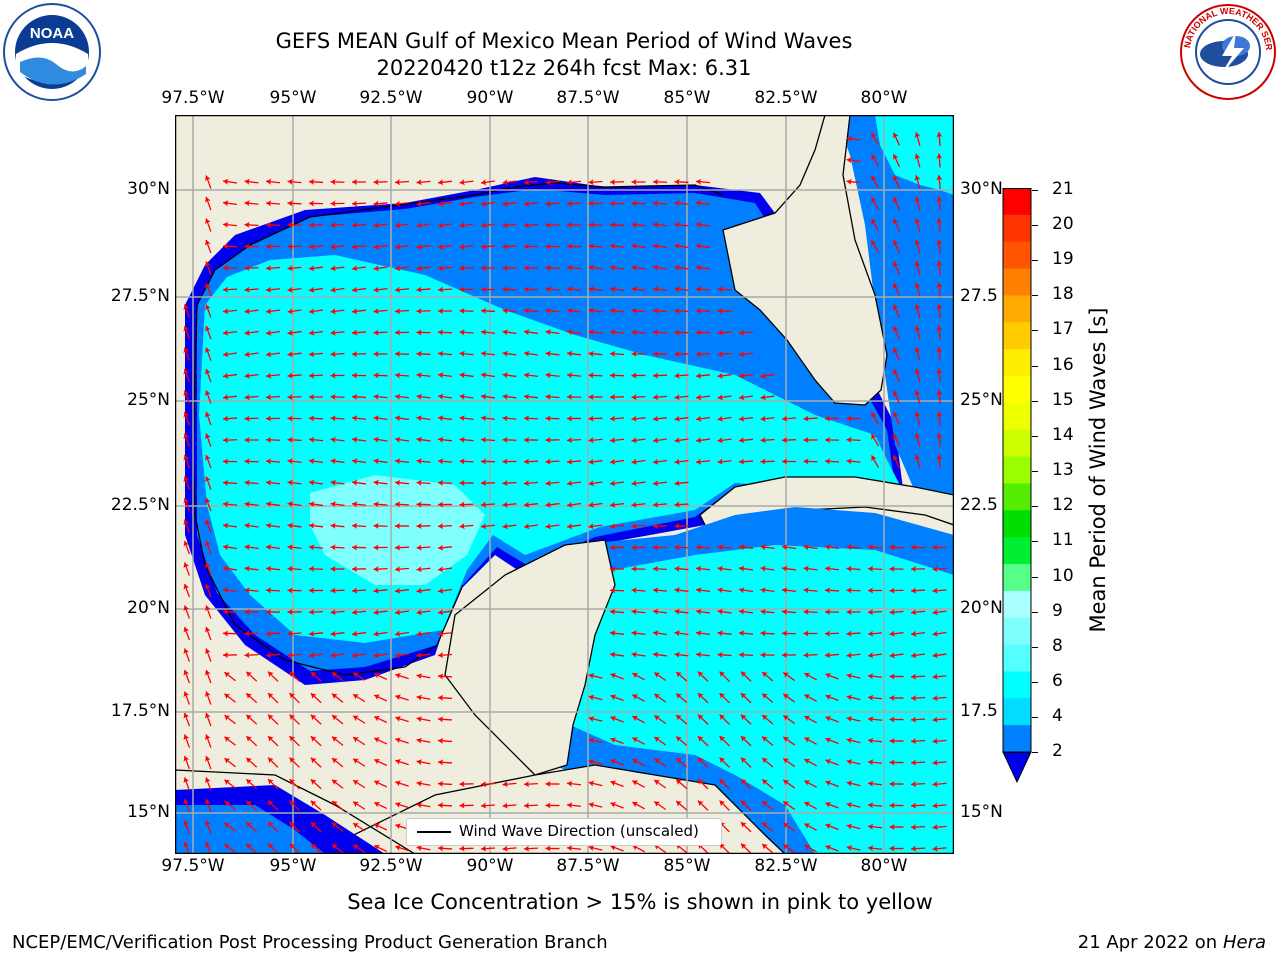  Describe the element at coordinates (687, 98) in the screenshot. I see `lon-label-top: 85°W` at that location.